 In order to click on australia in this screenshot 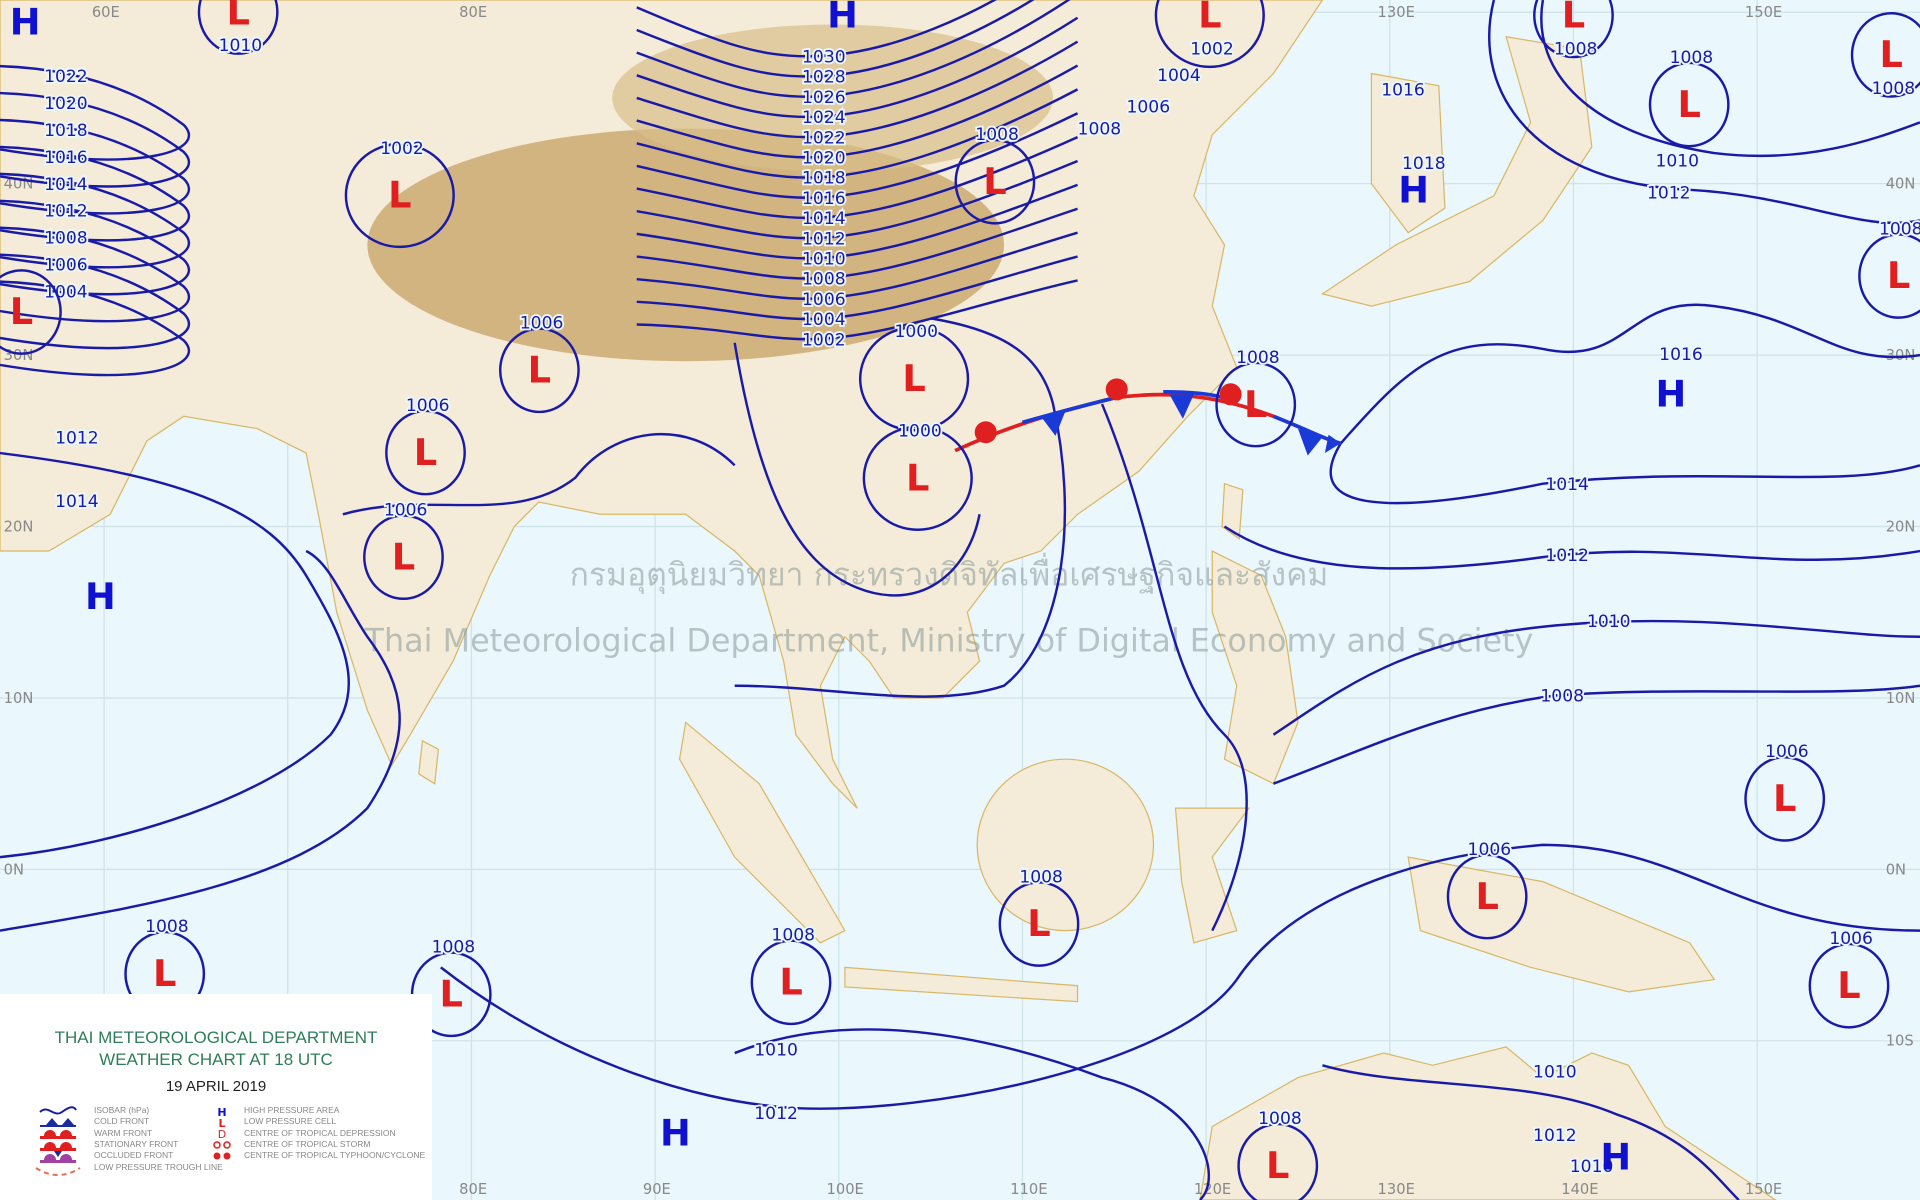, I will do `click(1488, 1123)`.